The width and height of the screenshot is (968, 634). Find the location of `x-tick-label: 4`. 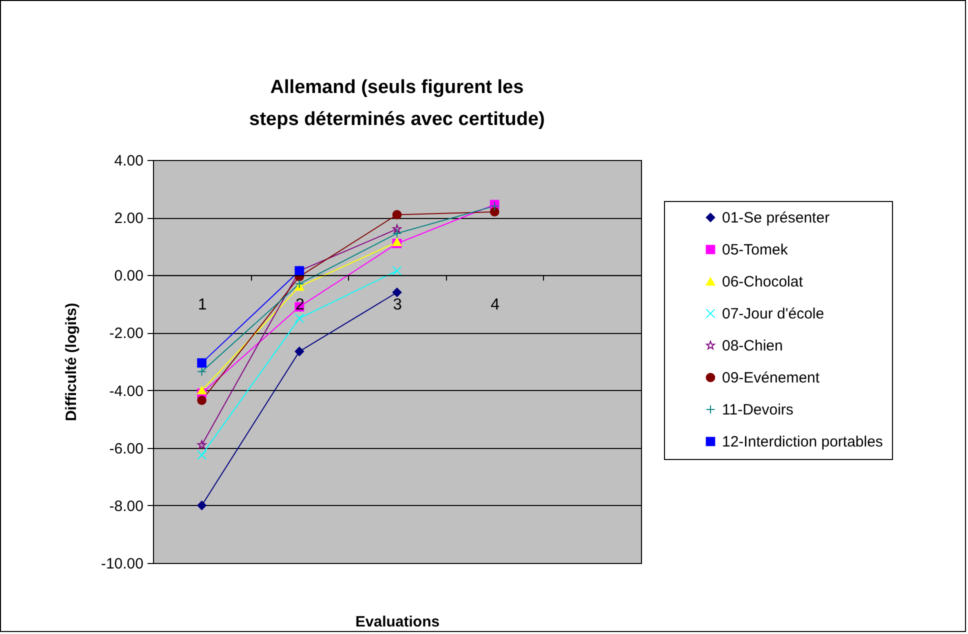

x-tick-label: 4 is located at coordinates (495, 305).